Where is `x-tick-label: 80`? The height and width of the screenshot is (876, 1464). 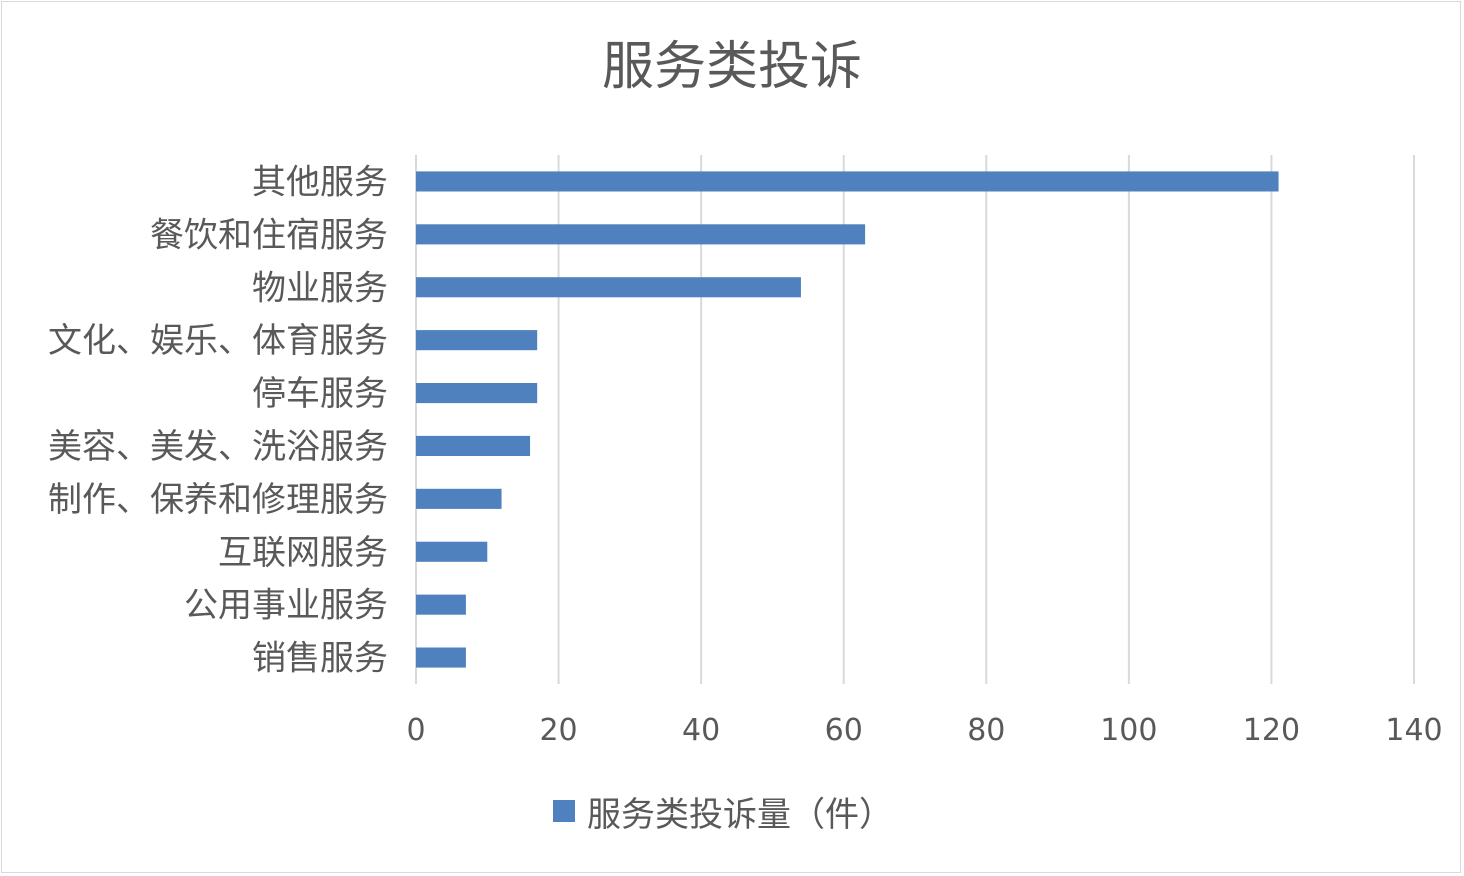 x-tick-label: 80 is located at coordinates (986, 730).